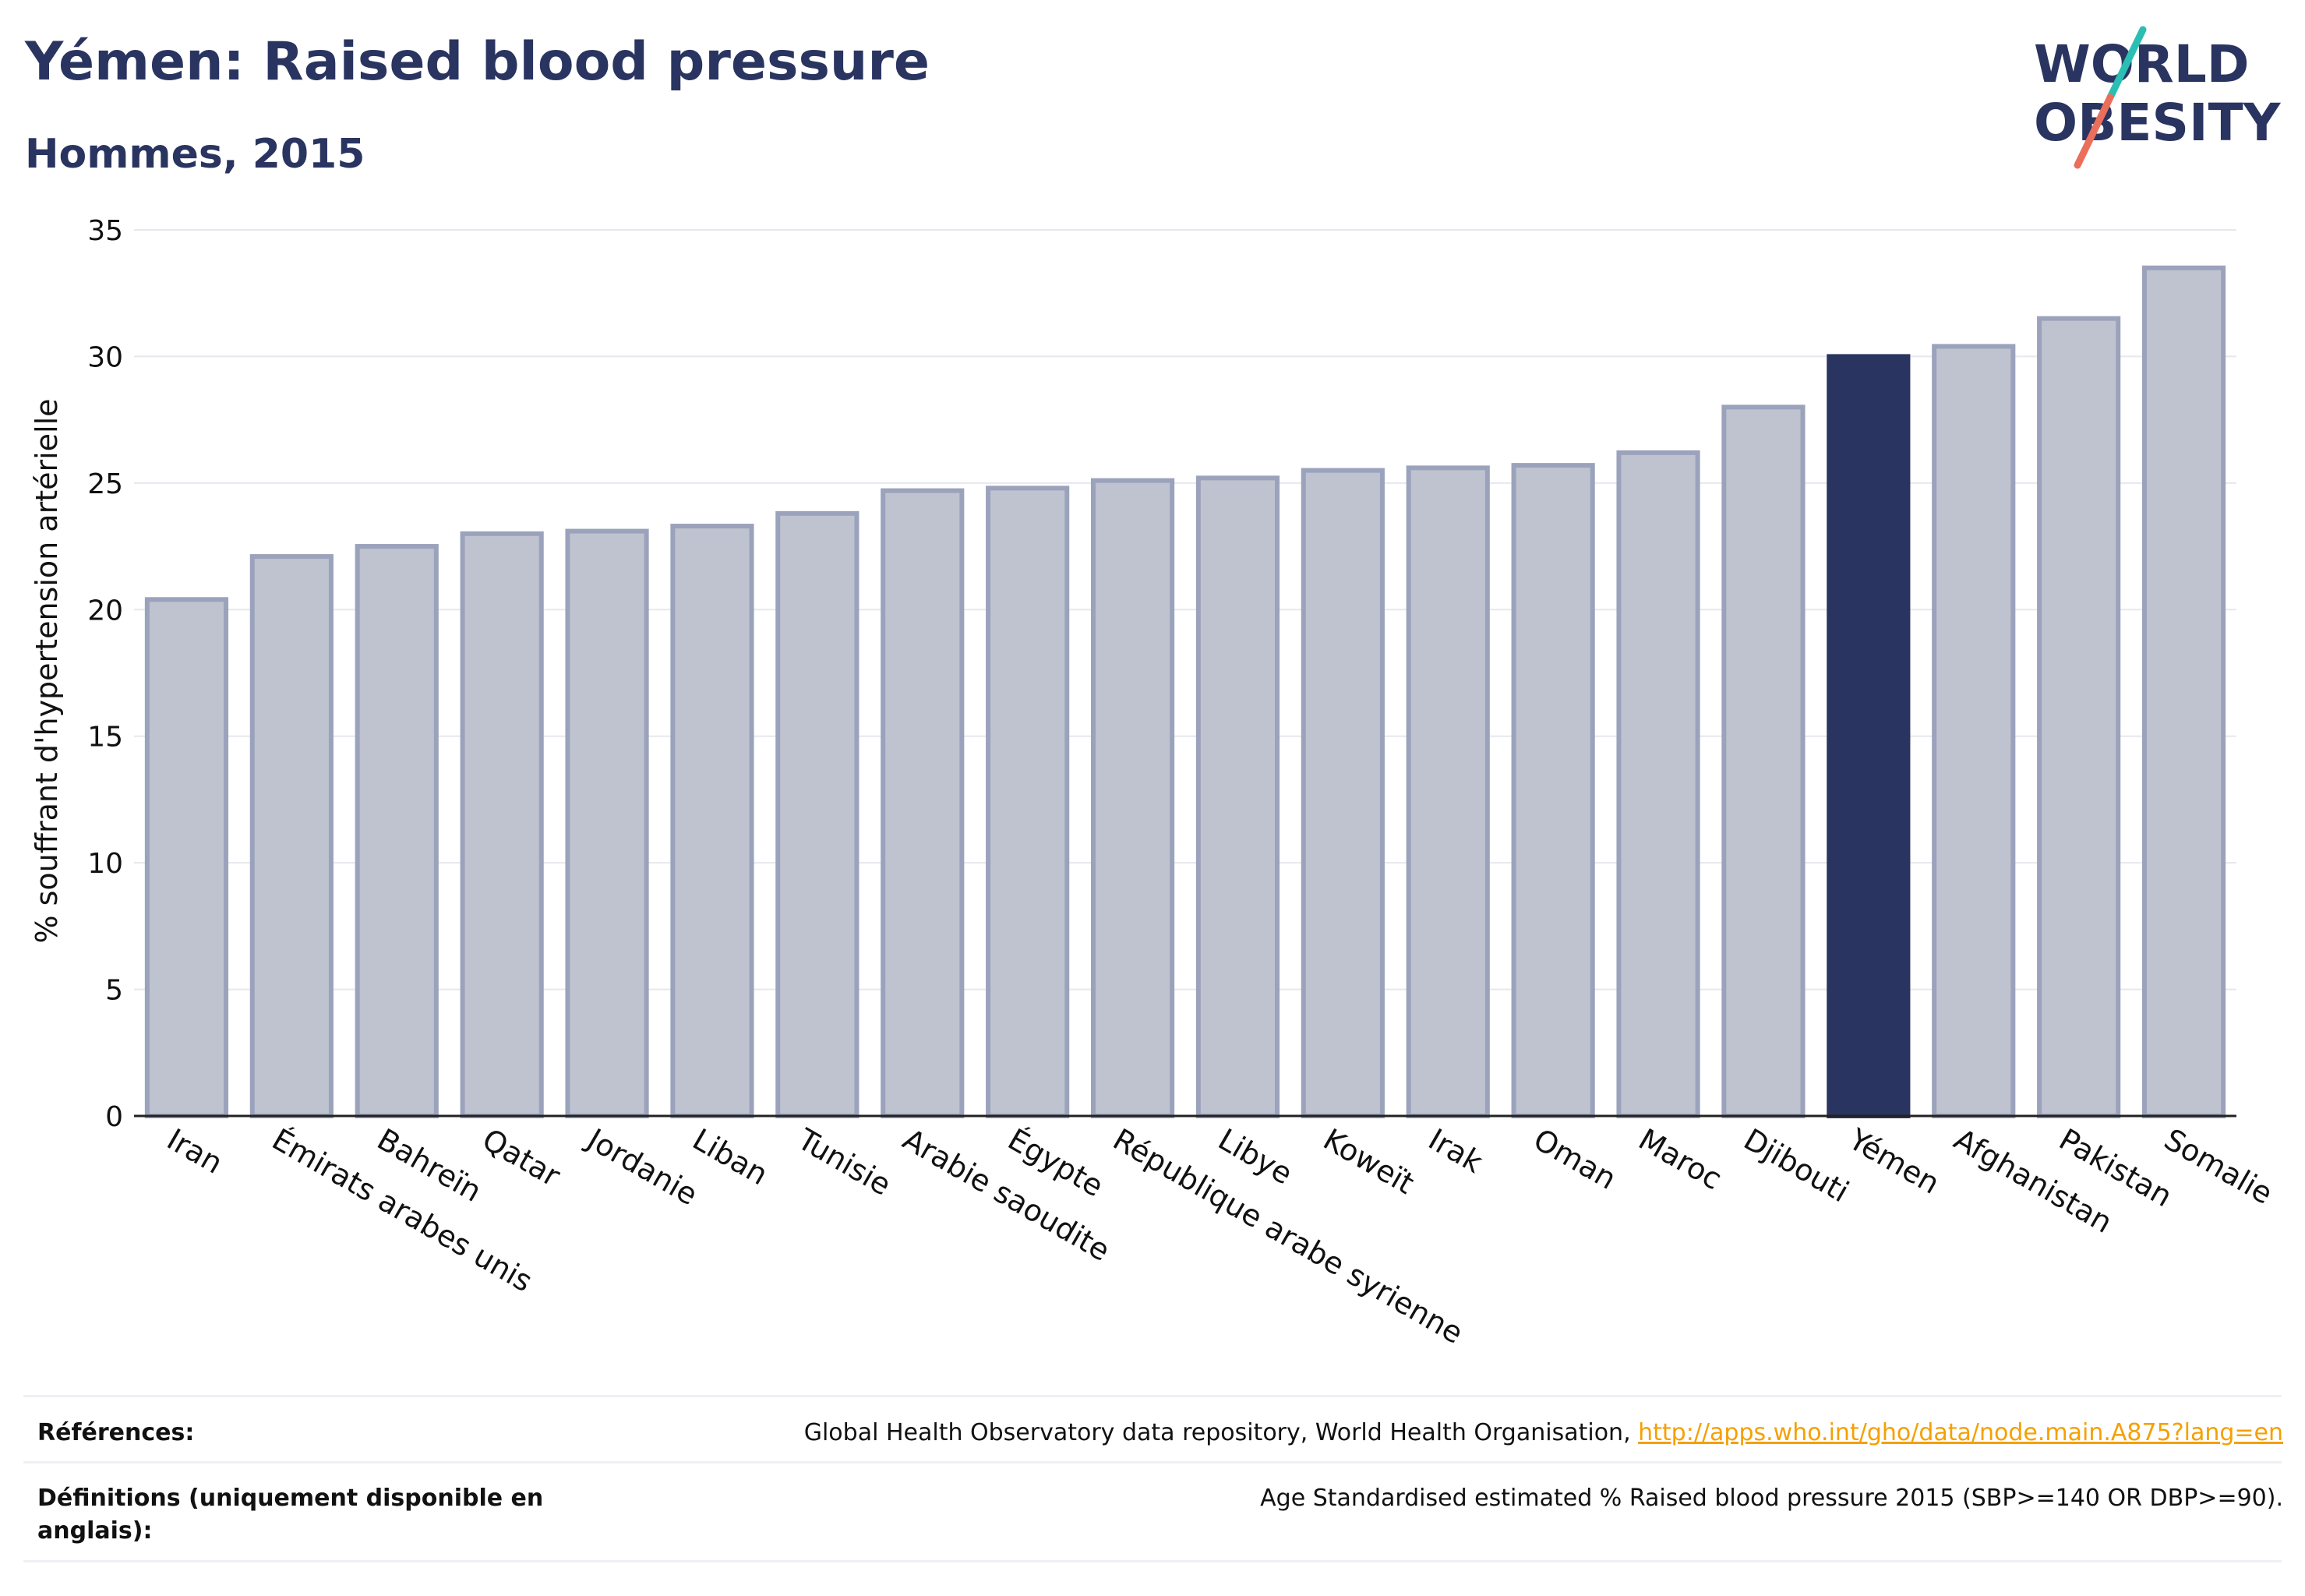  Describe the element at coordinates (105, 357) in the screenshot. I see `y-tick-label: 30` at that location.